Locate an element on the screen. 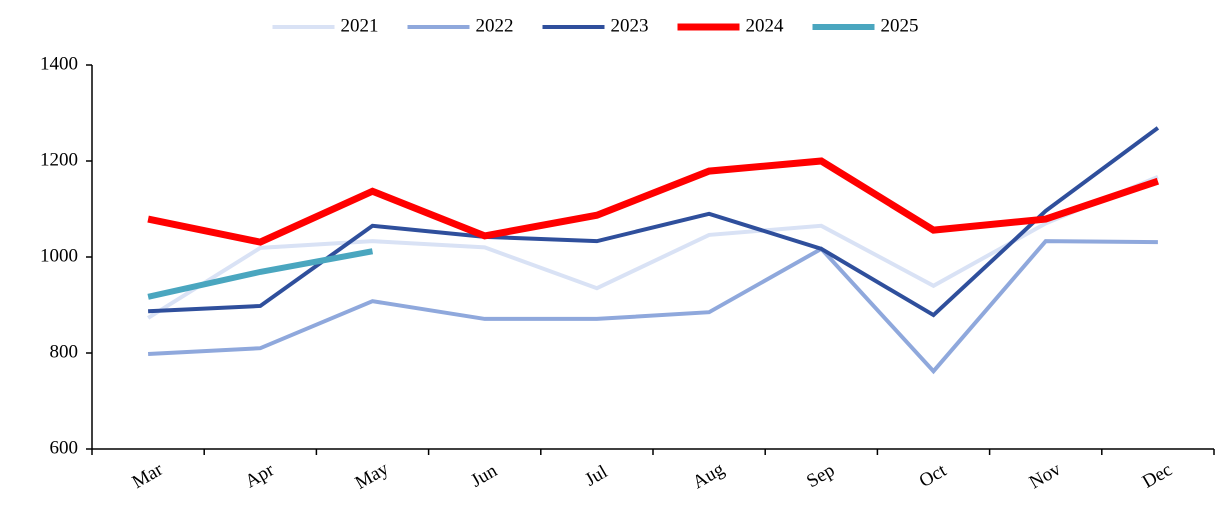 The image size is (1221, 519). legend-label: 2021 is located at coordinates (360, 25).